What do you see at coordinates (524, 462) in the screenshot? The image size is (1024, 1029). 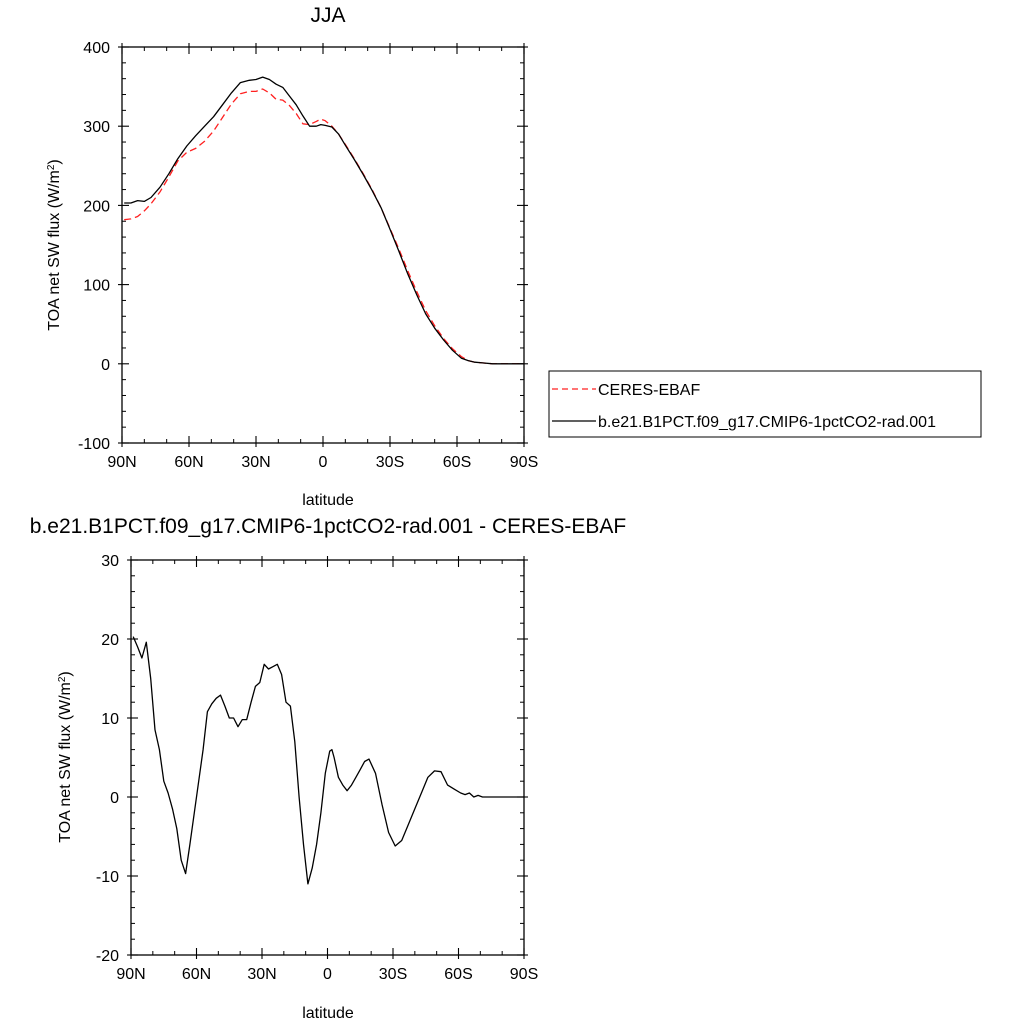 I see `top-x-tick-label: 90S` at bounding box center [524, 462].